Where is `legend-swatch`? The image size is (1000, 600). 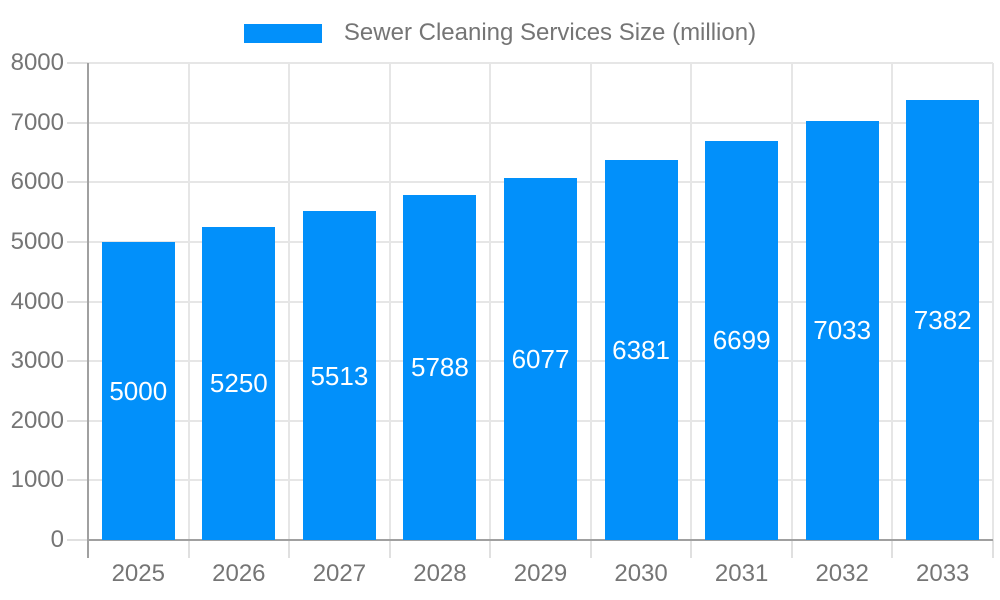
legend-swatch is located at coordinates (282, 33).